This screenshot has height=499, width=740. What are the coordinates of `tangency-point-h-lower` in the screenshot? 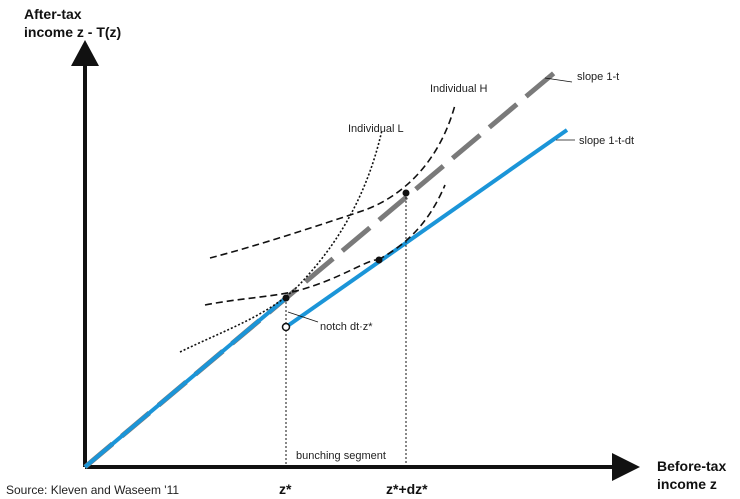 It's located at (379, 260).